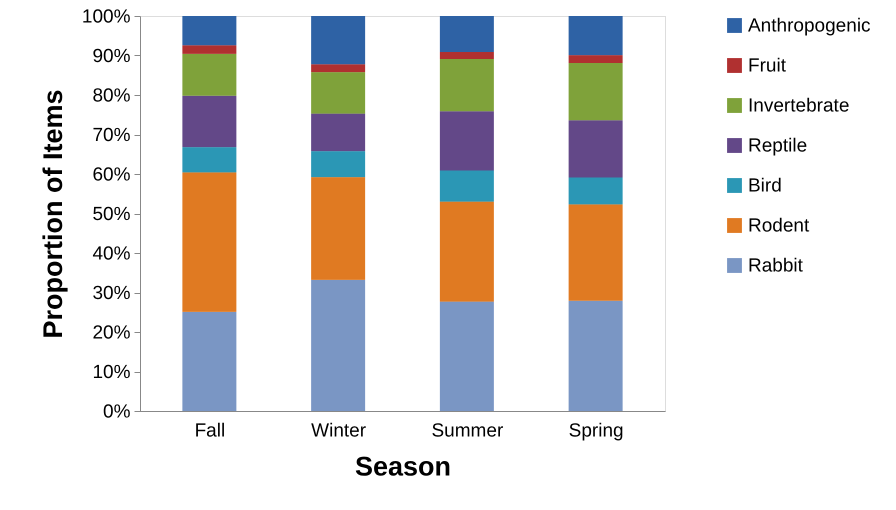  Describe the element at coordinates (339, 431) in the screenshot. I see `x-tick-label: Winter` at that location.